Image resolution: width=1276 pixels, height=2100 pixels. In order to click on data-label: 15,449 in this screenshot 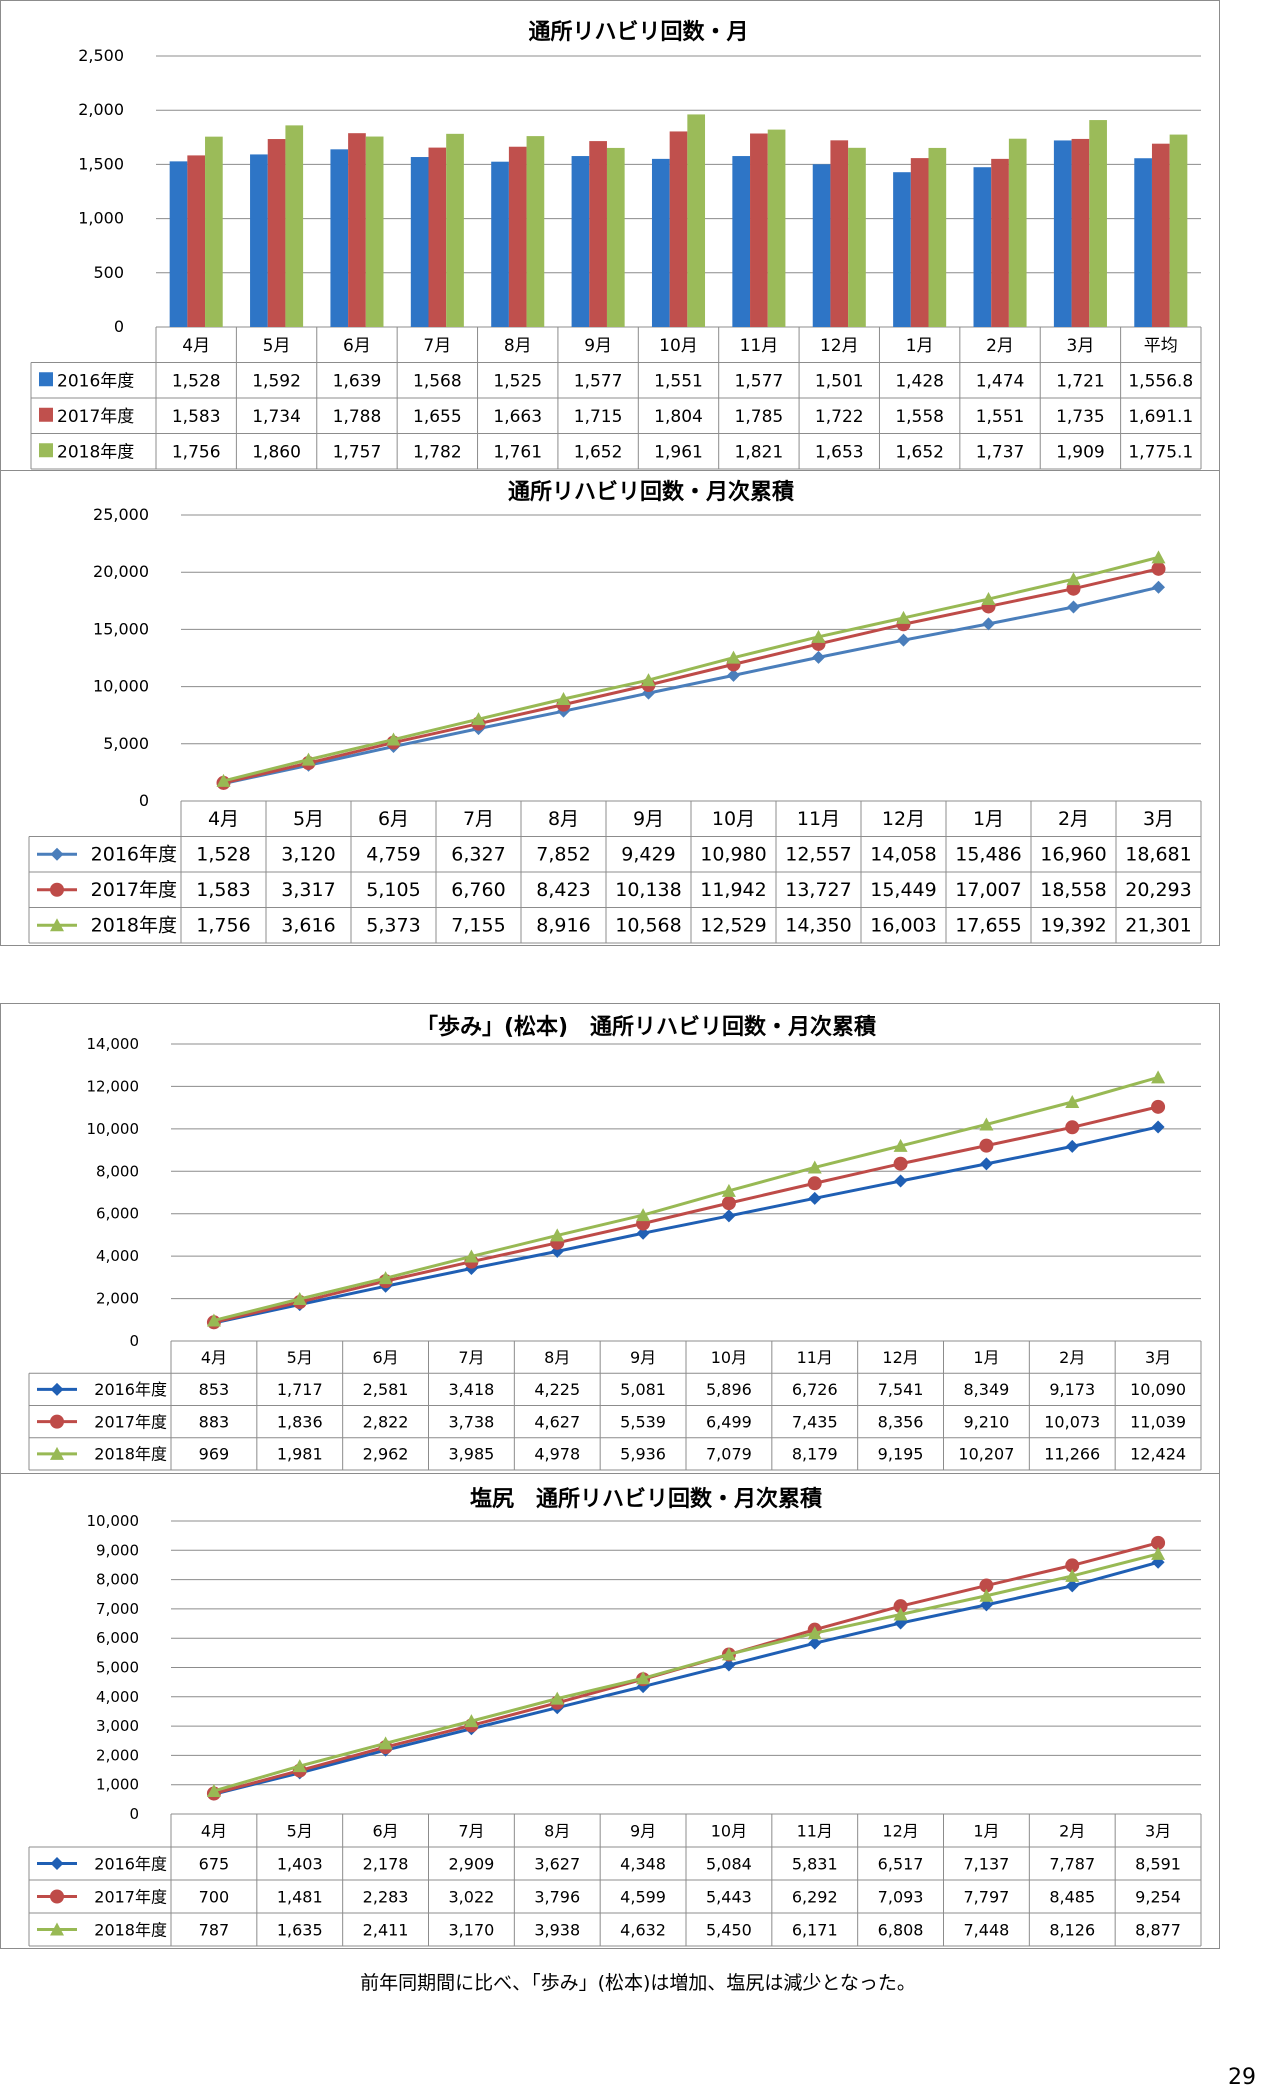, I will do `click(903, 890)`.